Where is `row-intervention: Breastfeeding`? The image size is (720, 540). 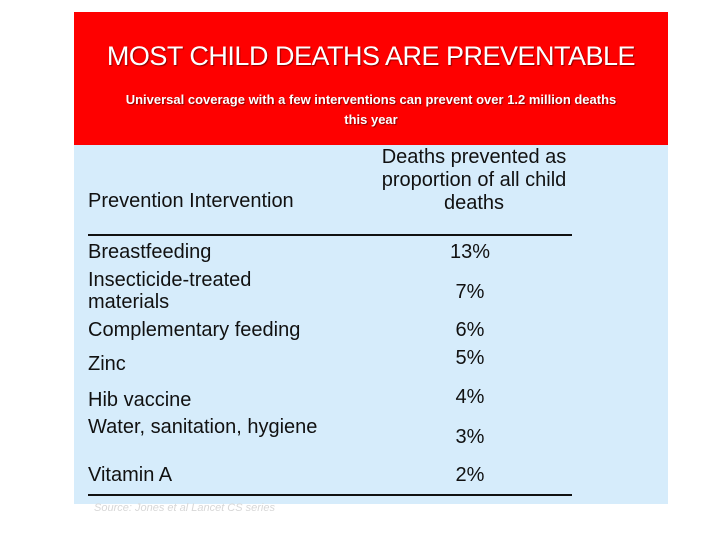 row-intervention: Breastfeeding is located at coordinates (150, 252).